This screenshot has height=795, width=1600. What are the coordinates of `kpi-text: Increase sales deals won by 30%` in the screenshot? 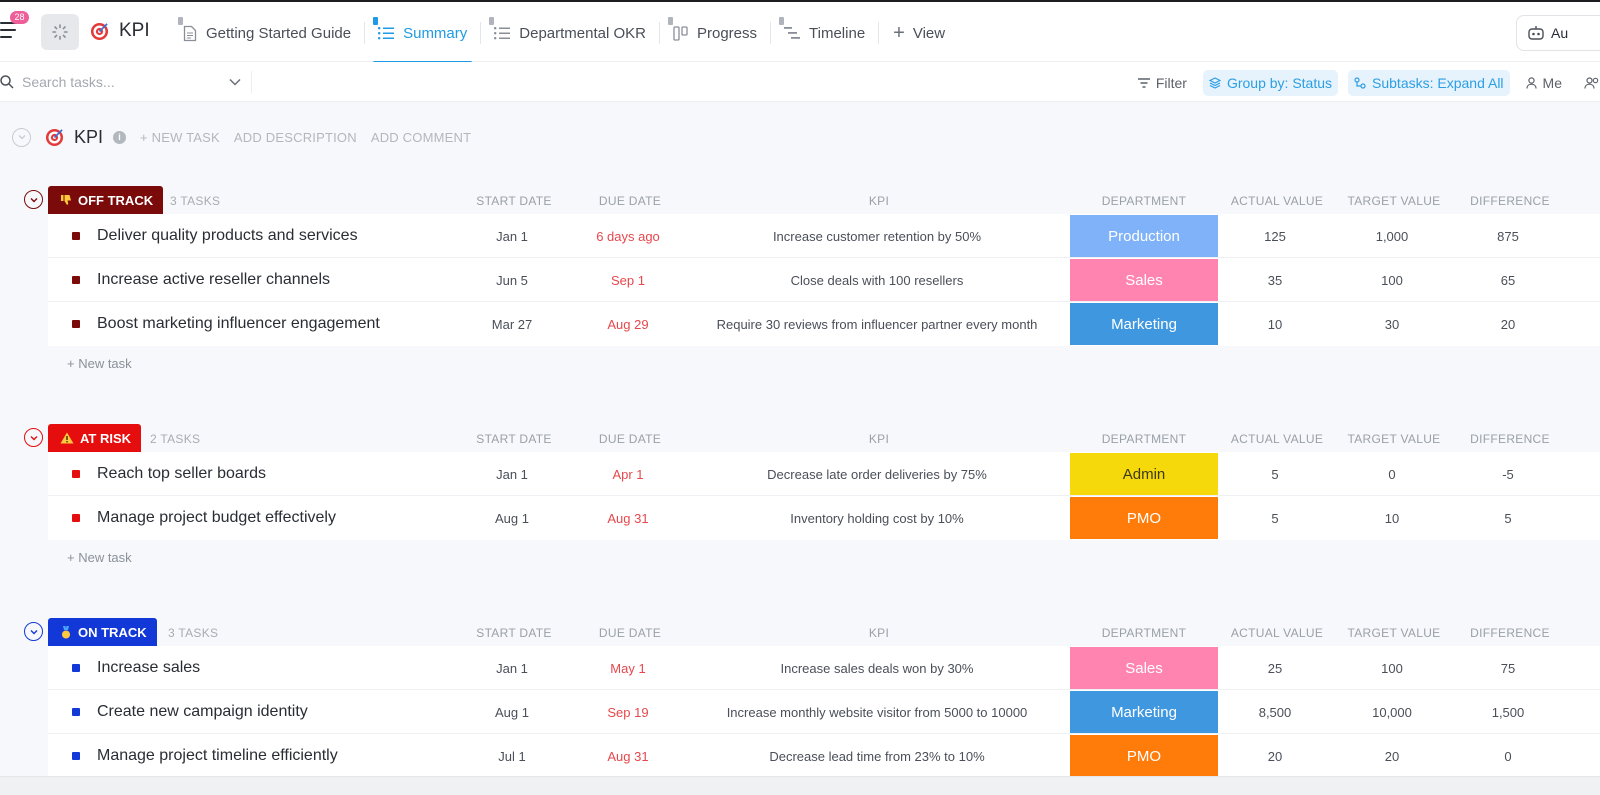 It's located at (877, 668).